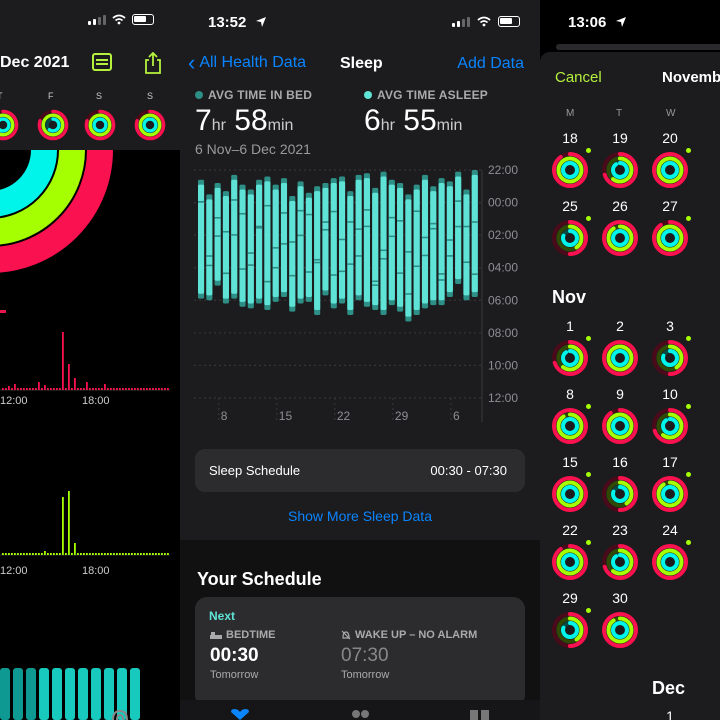 The height and width of the screenshot is (720, 720). Describe the element at coordinates (570, 394) in the screenshot. I see `calendar-day: 8` at that location.